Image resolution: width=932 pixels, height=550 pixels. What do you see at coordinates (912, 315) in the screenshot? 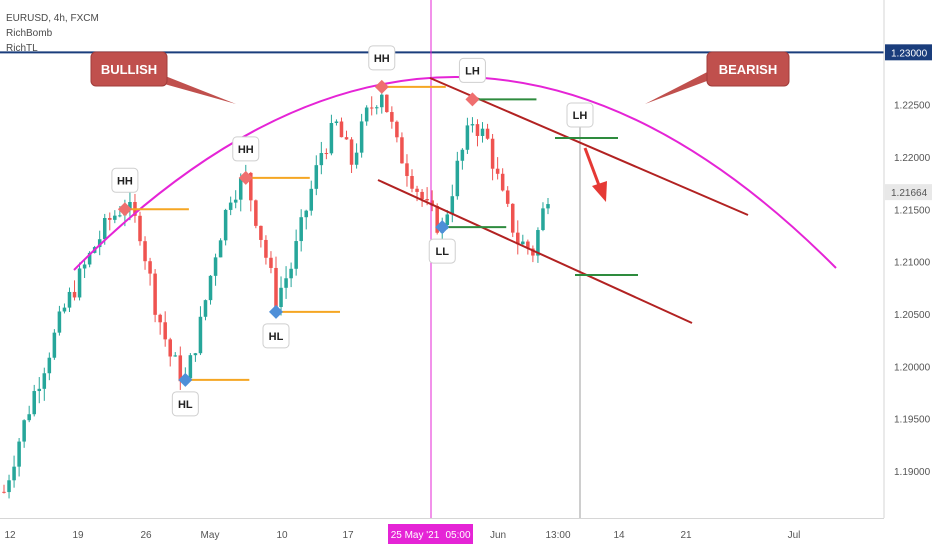
I see `price-tick-label: 1.20500` at bounding box center [912, 315].